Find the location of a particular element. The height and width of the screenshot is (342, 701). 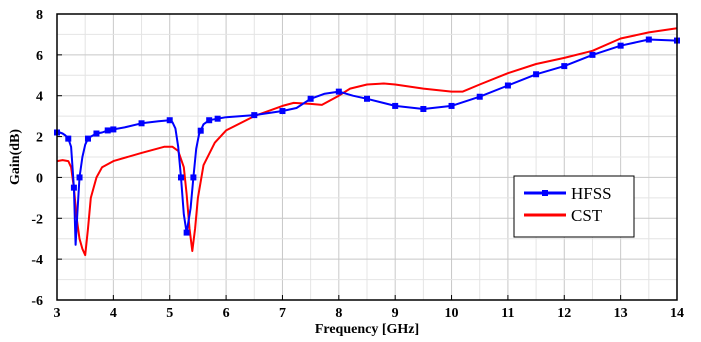

x-tick-label: 13 is located at coordinates (621, 313).